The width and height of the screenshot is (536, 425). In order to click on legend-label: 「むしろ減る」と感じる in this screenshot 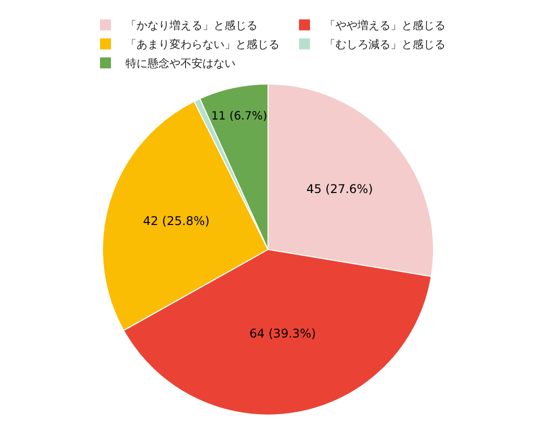, I will do `click(385, 45)`.